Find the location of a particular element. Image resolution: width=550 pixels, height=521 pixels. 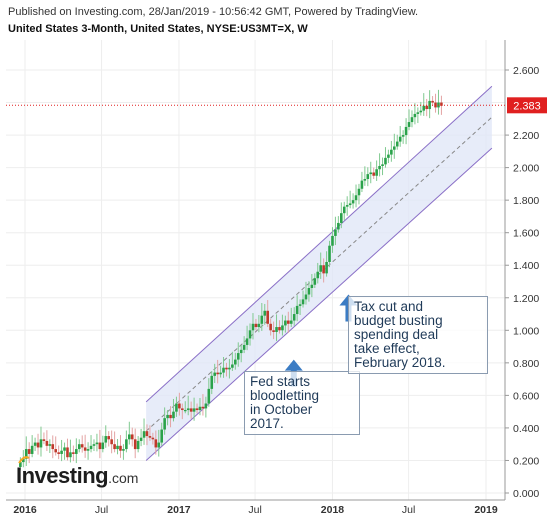

y-tick-label: 0.800 is located at coordinates (526, 364).